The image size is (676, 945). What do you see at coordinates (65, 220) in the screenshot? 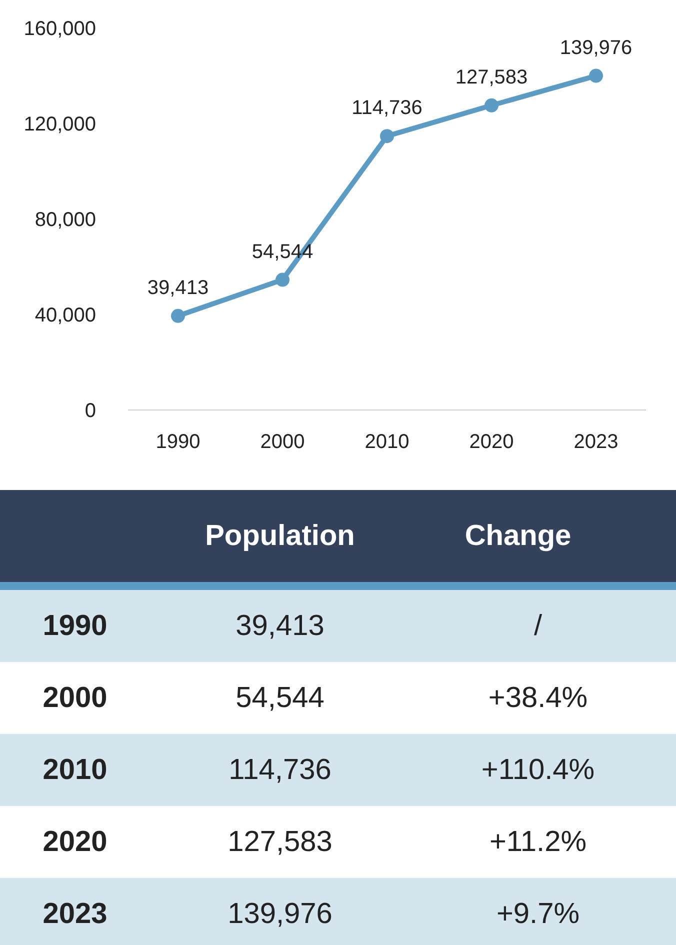
I see `y-tick-label: 80,000` at bounding box center [65, 220].